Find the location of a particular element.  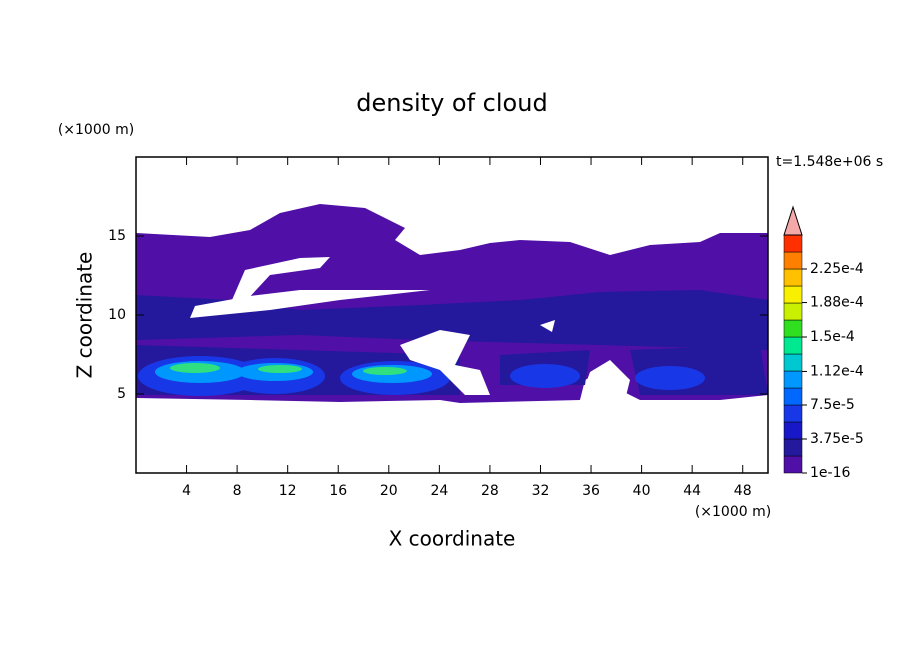

colorbar-tick-label: 1.88e-4 is located at coordinates (837, 303).